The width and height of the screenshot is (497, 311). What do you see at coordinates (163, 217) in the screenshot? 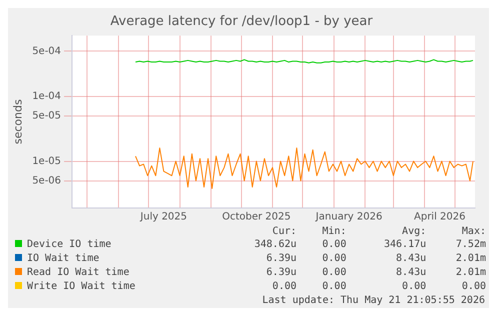
I see `x-tick-label: July 2025` at bounding box center [163, 217].